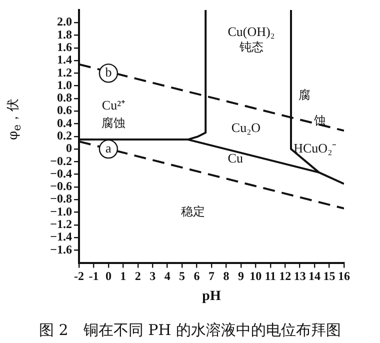 This screenshot has width=380, height=343. Describe the element at coordinates (211, 276) in the screenshot. I see `x-tick-label: 7` at that location.